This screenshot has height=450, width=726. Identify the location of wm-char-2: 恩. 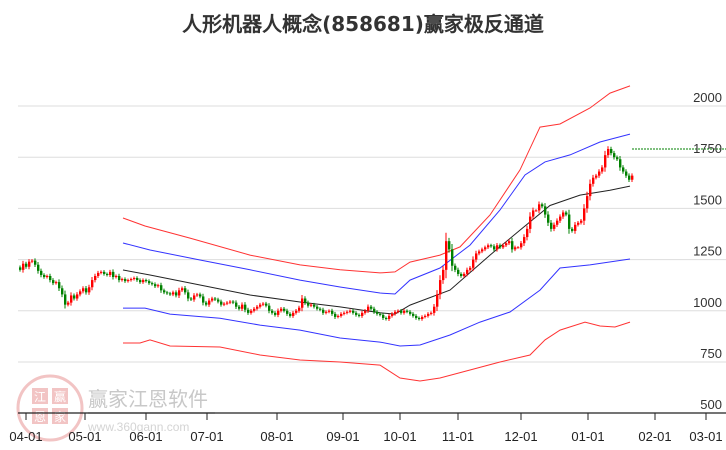
(40, 417).